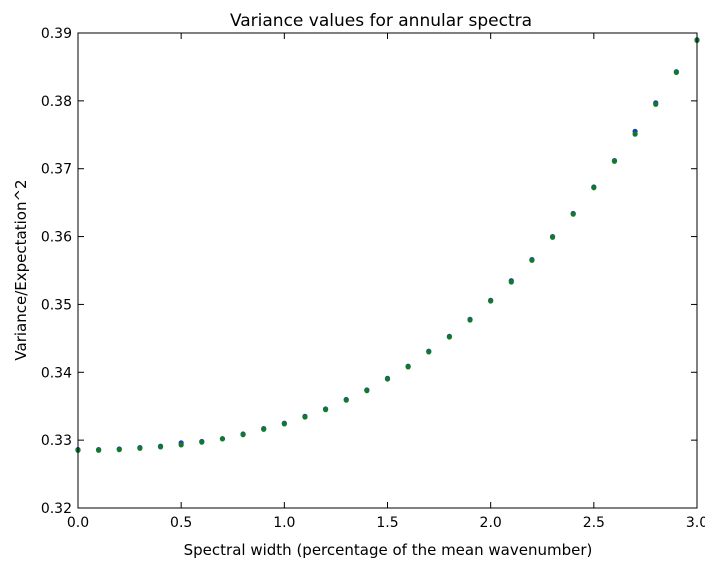 This screenshot has height=561, width=705. I want to click on y-tick-label: 0.34, so click(56, 373).